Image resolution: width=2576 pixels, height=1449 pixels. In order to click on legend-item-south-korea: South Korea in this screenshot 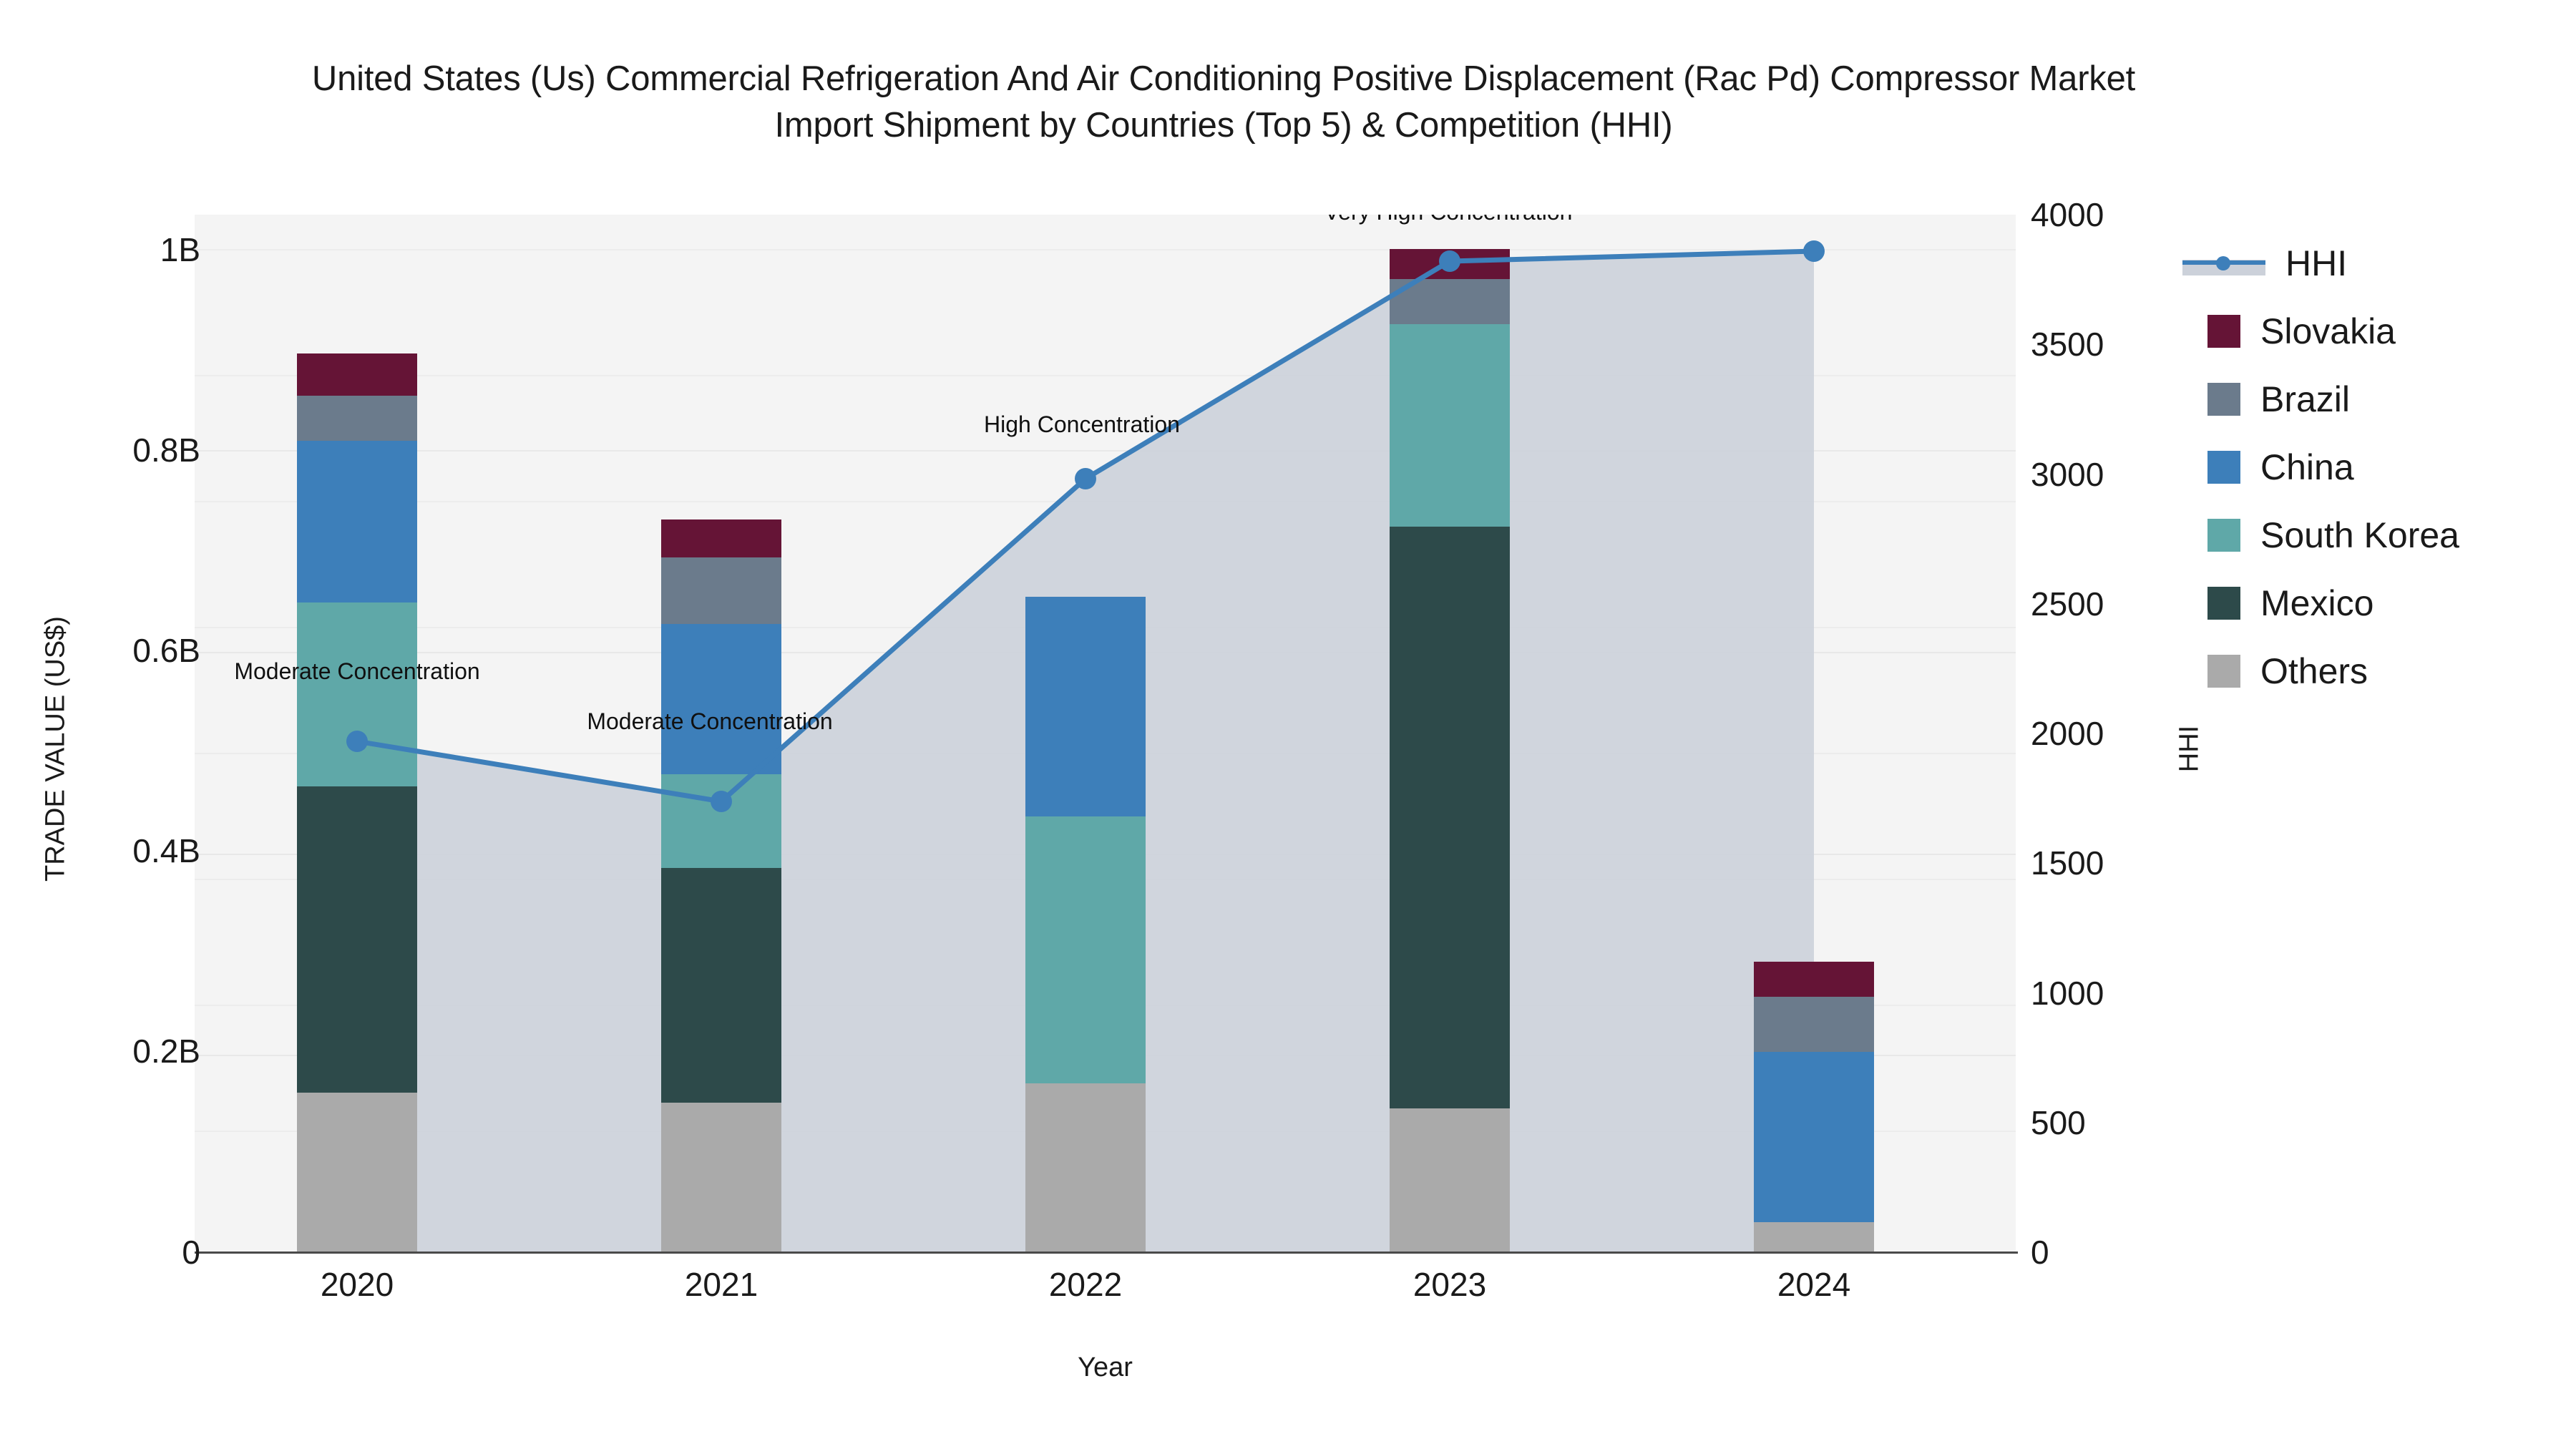, I will do `click(2333, 535)`.